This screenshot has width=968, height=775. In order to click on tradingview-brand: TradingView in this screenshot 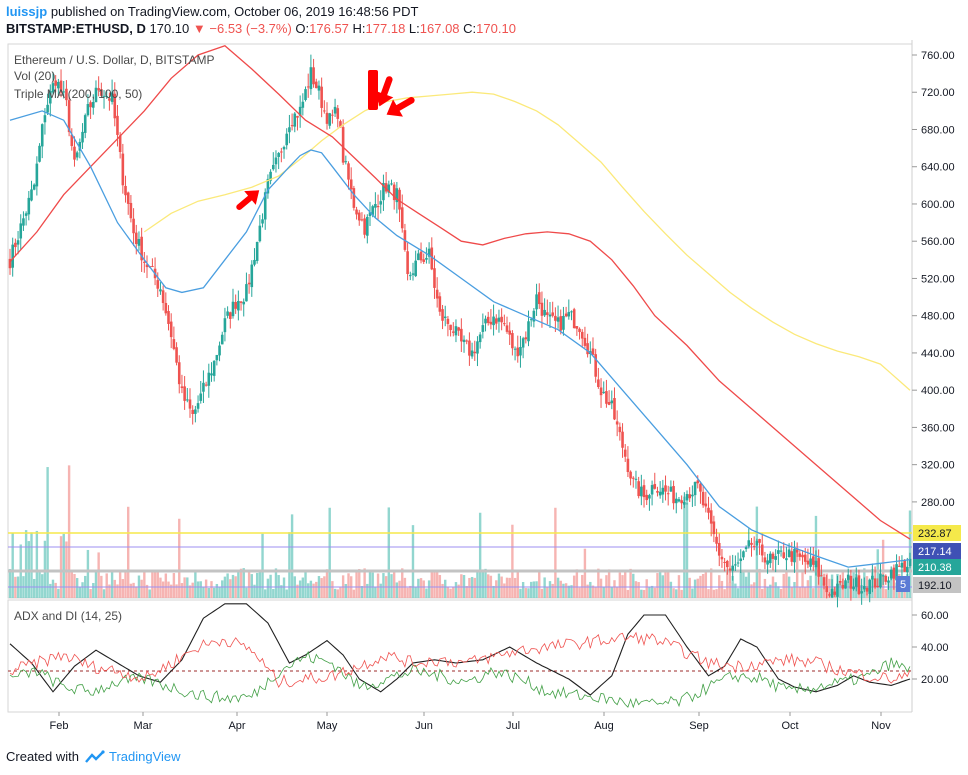, I will do `click(144, 756)`.